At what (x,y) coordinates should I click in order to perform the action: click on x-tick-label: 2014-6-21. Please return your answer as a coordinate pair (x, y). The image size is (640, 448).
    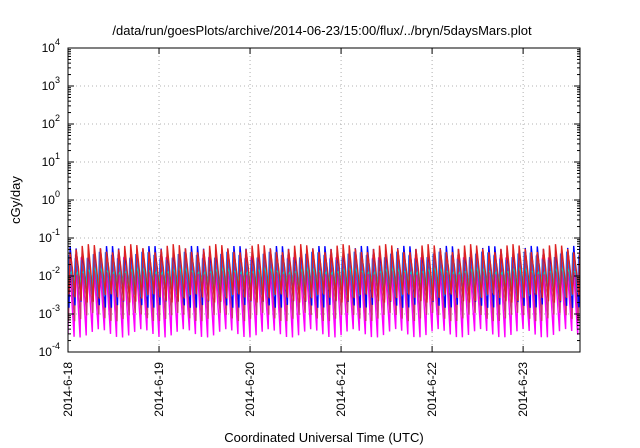
    Looking at the image, I should click on (341, 389).